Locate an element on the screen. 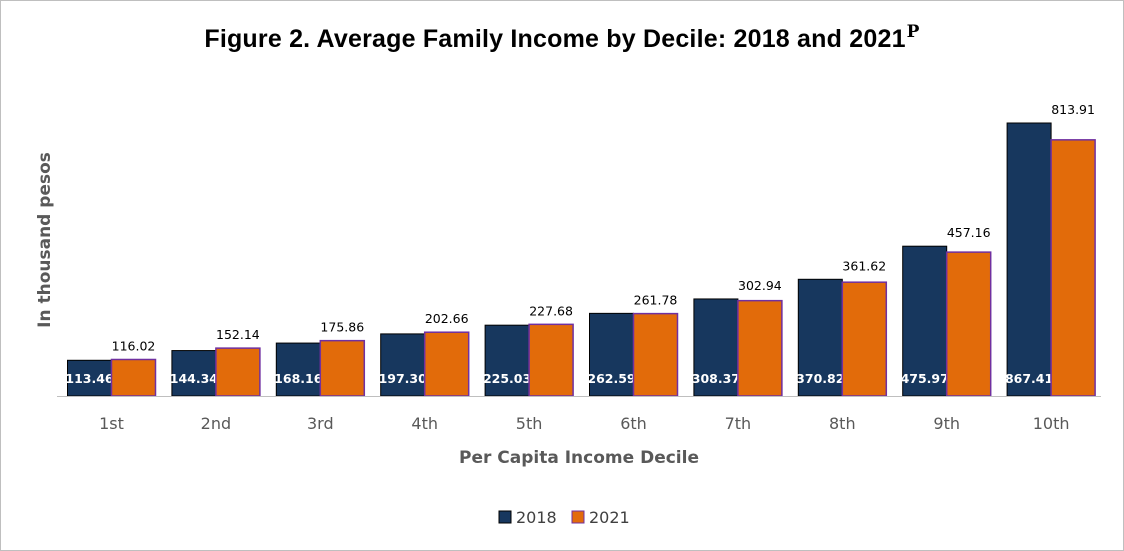 The width and height of the screenshot is (1124, 551). data-label-2018: 867.41 is located at coordinates (1029, 378).